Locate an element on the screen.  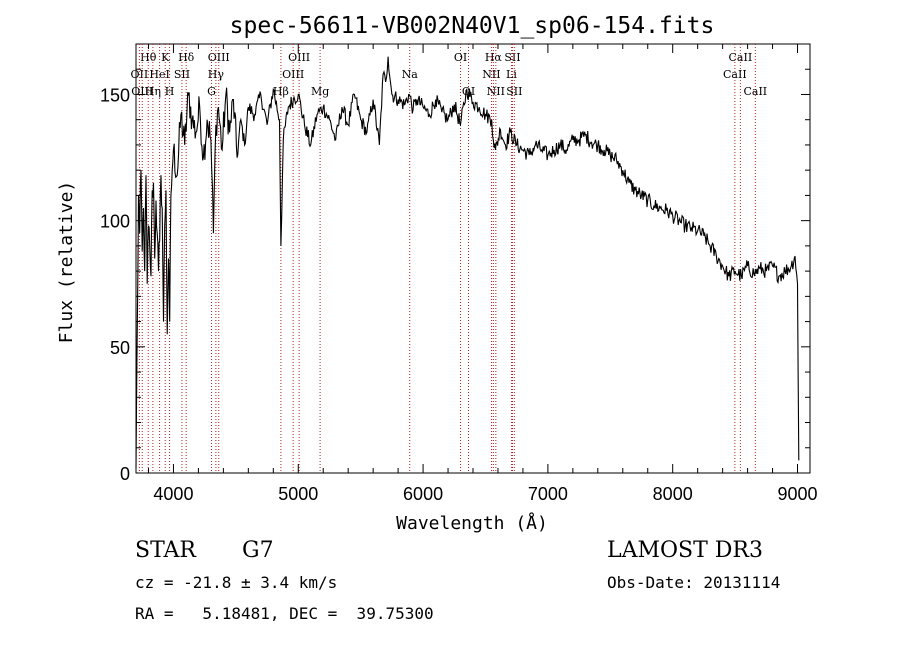
redshift-text: cz = -21.8 ± 3.4 km/s is located at coordinates (236, 582).